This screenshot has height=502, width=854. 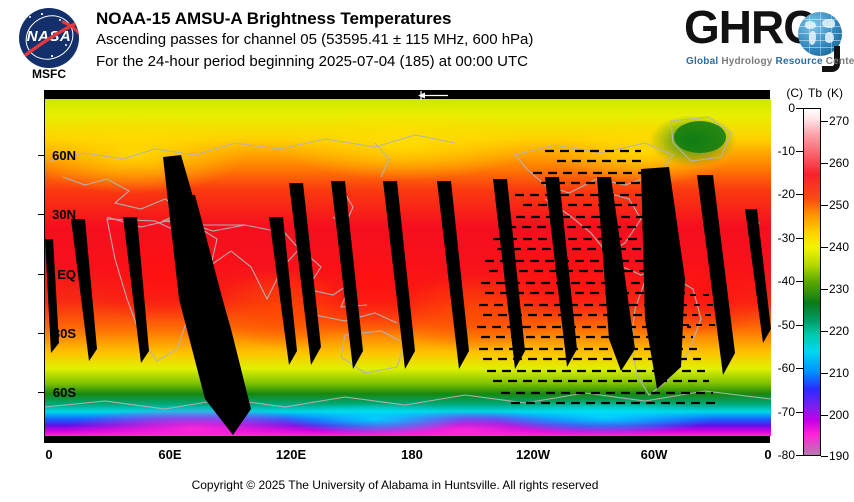 I want to click on lat-tick-60n, so click(x=41, y=155).